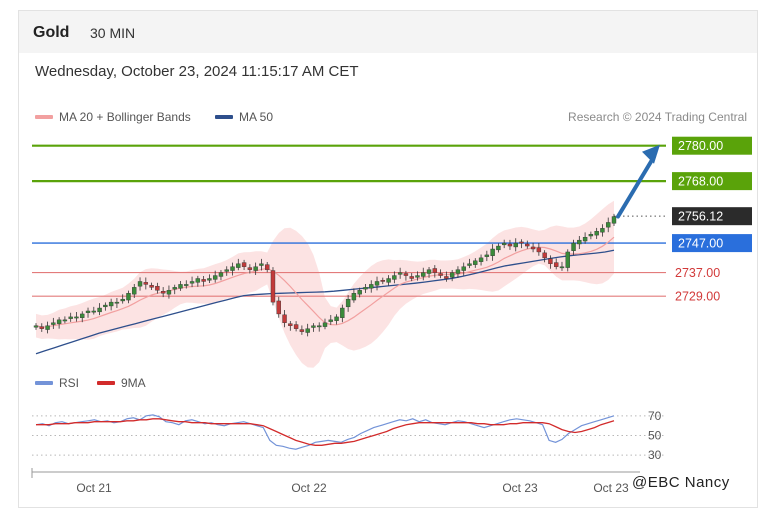  Describe the element at coordinates (700, 244) in the screenshot. I see `support-blue-label: 2747.00` at that location.